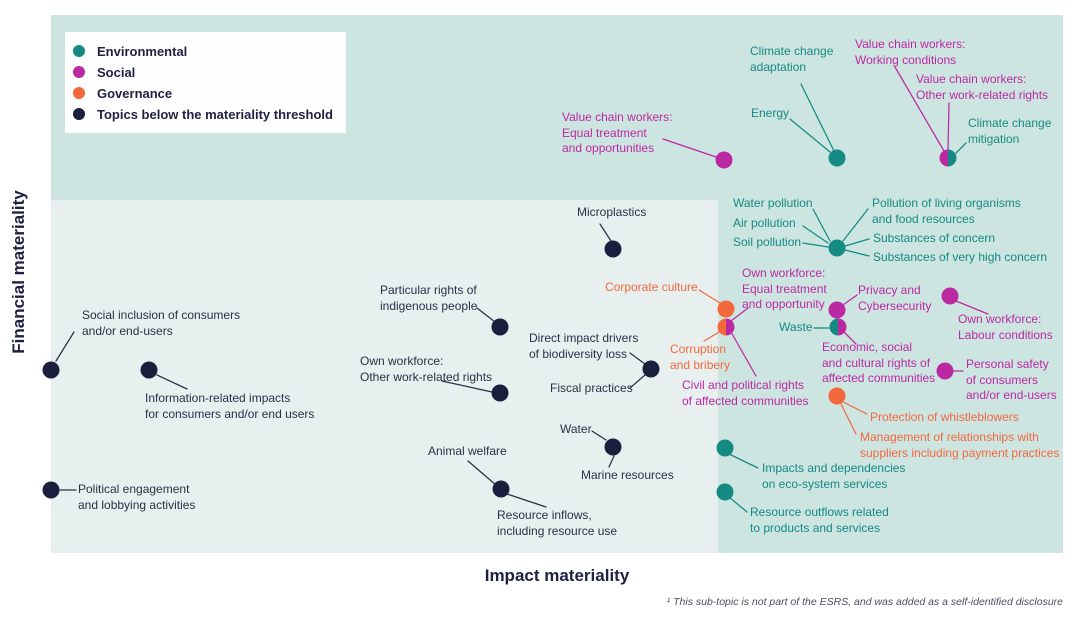 The width and height of the screenshot is (1092, 623). What do you see at coordinates (149, 370) in the screenshot?
I see `data-point-d15` at bounding box center [149, 370].